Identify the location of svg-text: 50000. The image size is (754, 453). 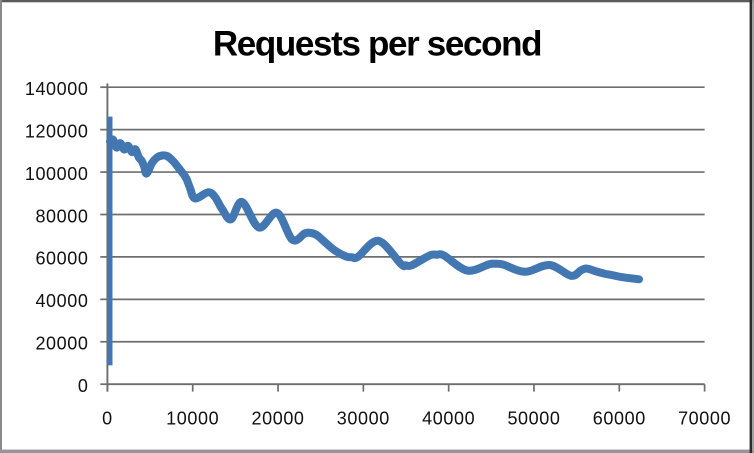
(533, 419).